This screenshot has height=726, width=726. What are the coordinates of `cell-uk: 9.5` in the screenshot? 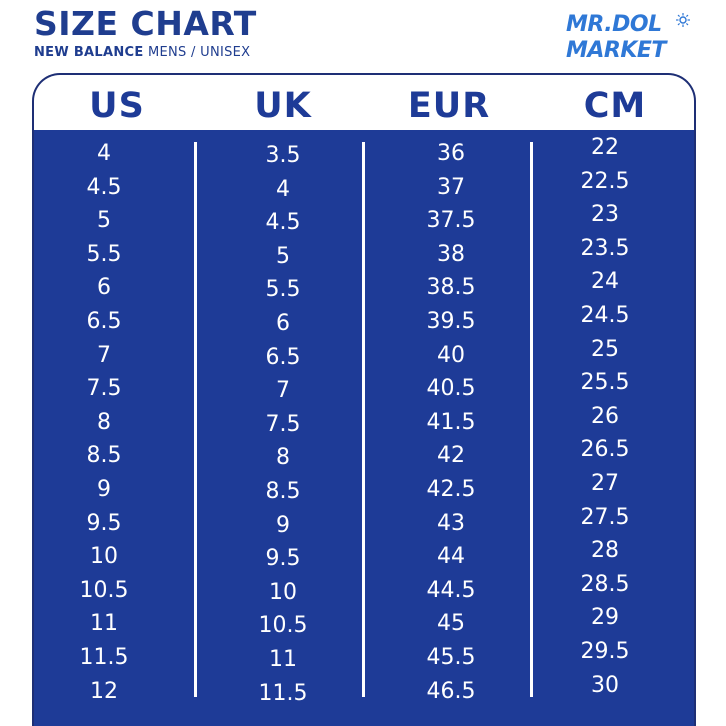 It's located at (283, 559).